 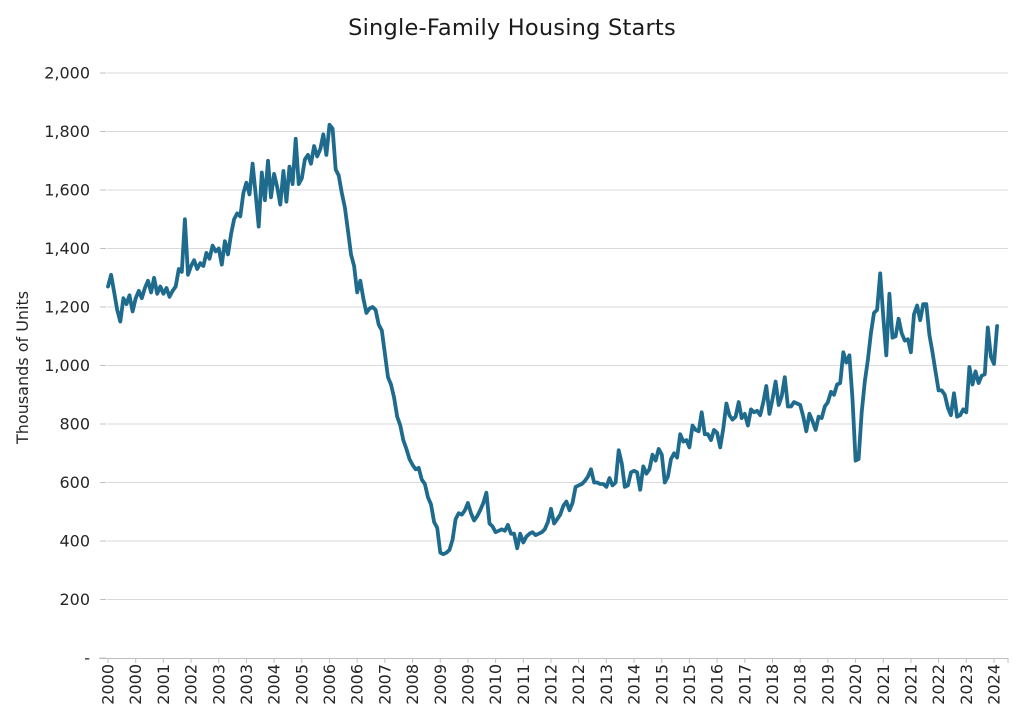 I want to click on x-tick-label: 2017, so click(x=744, y=684).